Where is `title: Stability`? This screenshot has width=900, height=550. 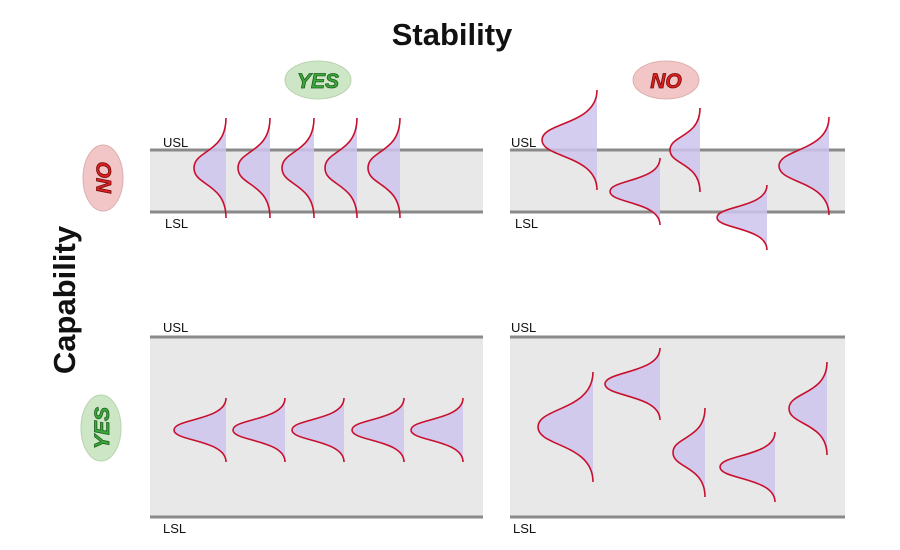
title: Stability is located at coordinates (452, 34).